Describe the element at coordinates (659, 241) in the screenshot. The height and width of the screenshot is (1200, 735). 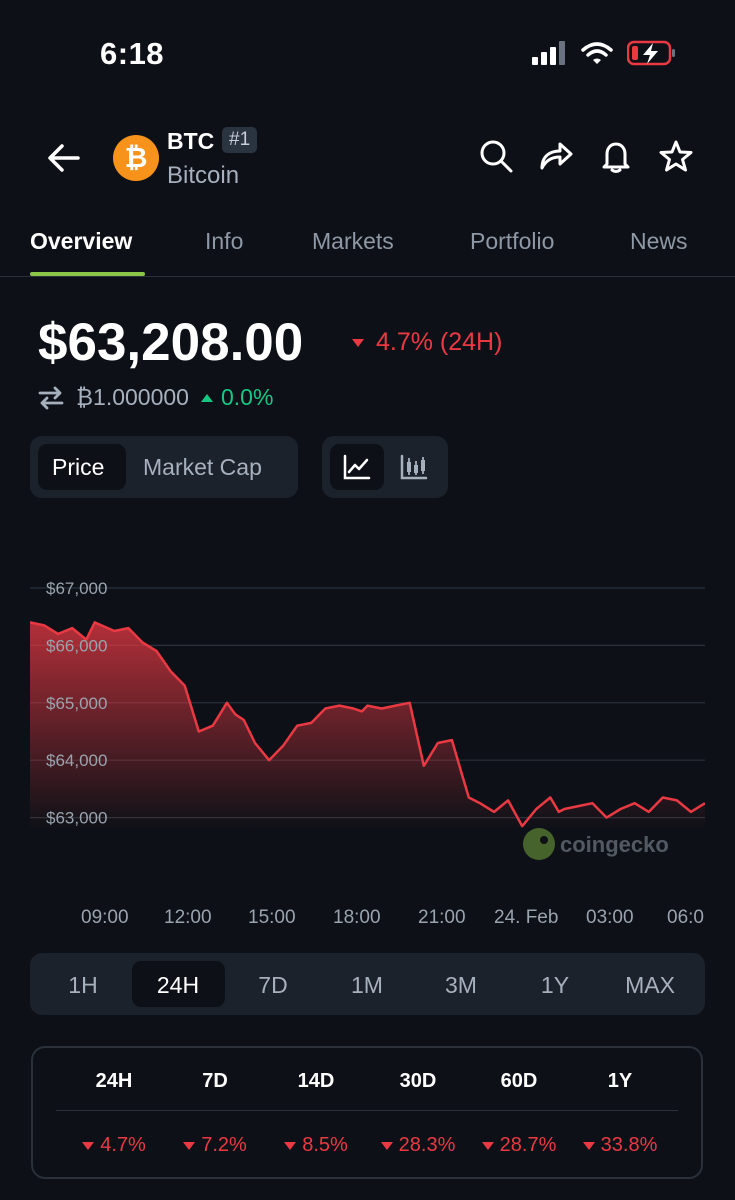
I see `tab-news: News` at that location.